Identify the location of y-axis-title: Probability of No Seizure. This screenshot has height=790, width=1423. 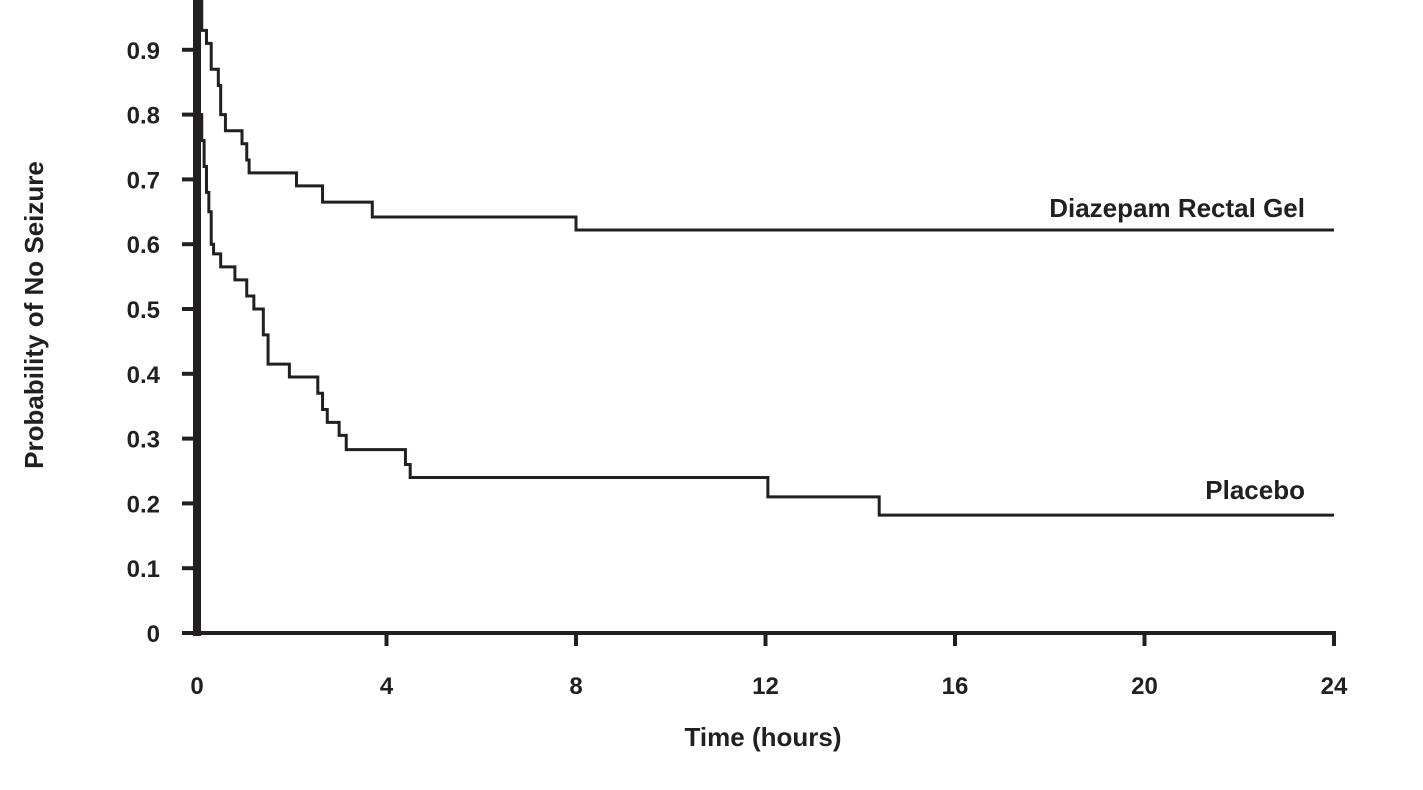
(34, 315).